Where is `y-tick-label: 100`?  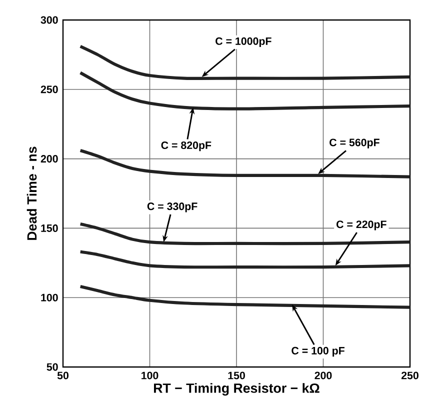
y-tick-label: 100 is located at coordinates (49, 298).